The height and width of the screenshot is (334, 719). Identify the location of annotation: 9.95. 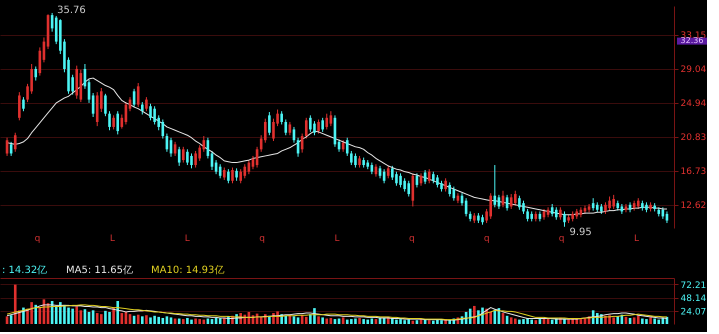
(580, 232).